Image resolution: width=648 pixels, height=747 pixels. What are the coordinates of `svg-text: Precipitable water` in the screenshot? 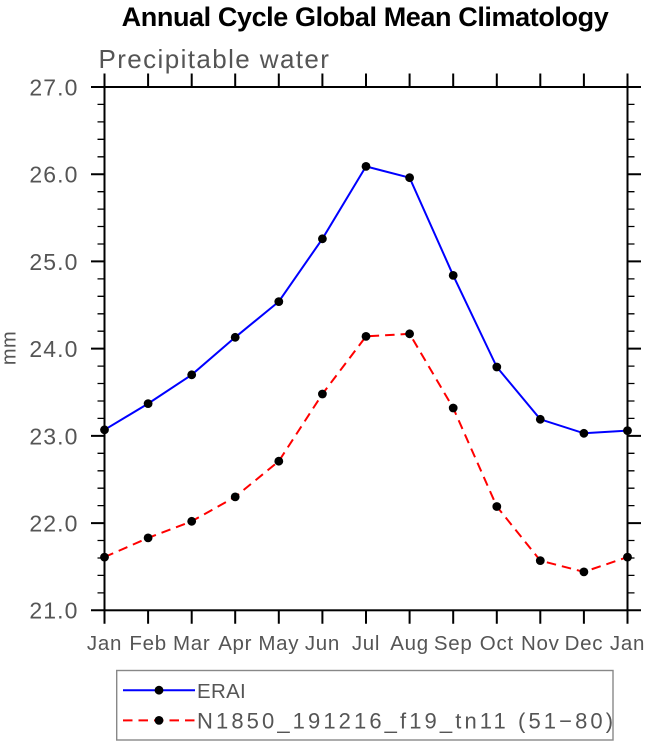 It's located at (215, 59).